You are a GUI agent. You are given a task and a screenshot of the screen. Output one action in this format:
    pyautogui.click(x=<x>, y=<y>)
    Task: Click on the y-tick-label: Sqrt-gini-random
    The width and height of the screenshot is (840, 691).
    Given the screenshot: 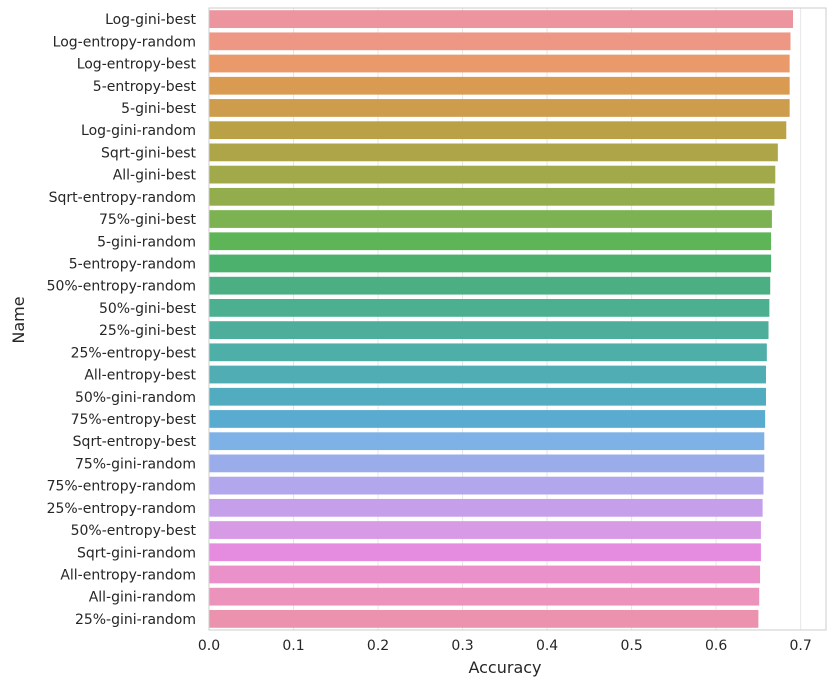 What is the action you would take?
    pyautogui.click(x=136, y=553)
    